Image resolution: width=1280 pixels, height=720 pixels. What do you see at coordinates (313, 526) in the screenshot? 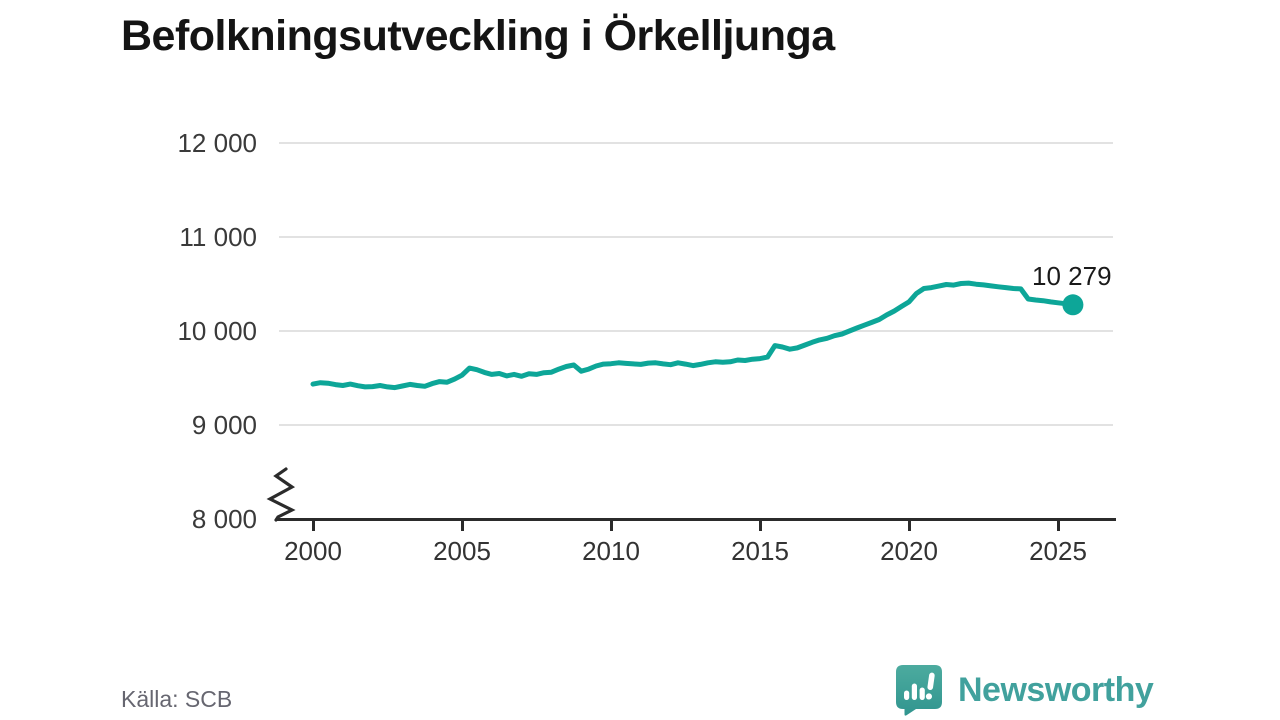
I see `x-tickmark-2000` at bounding box center [313, 526].